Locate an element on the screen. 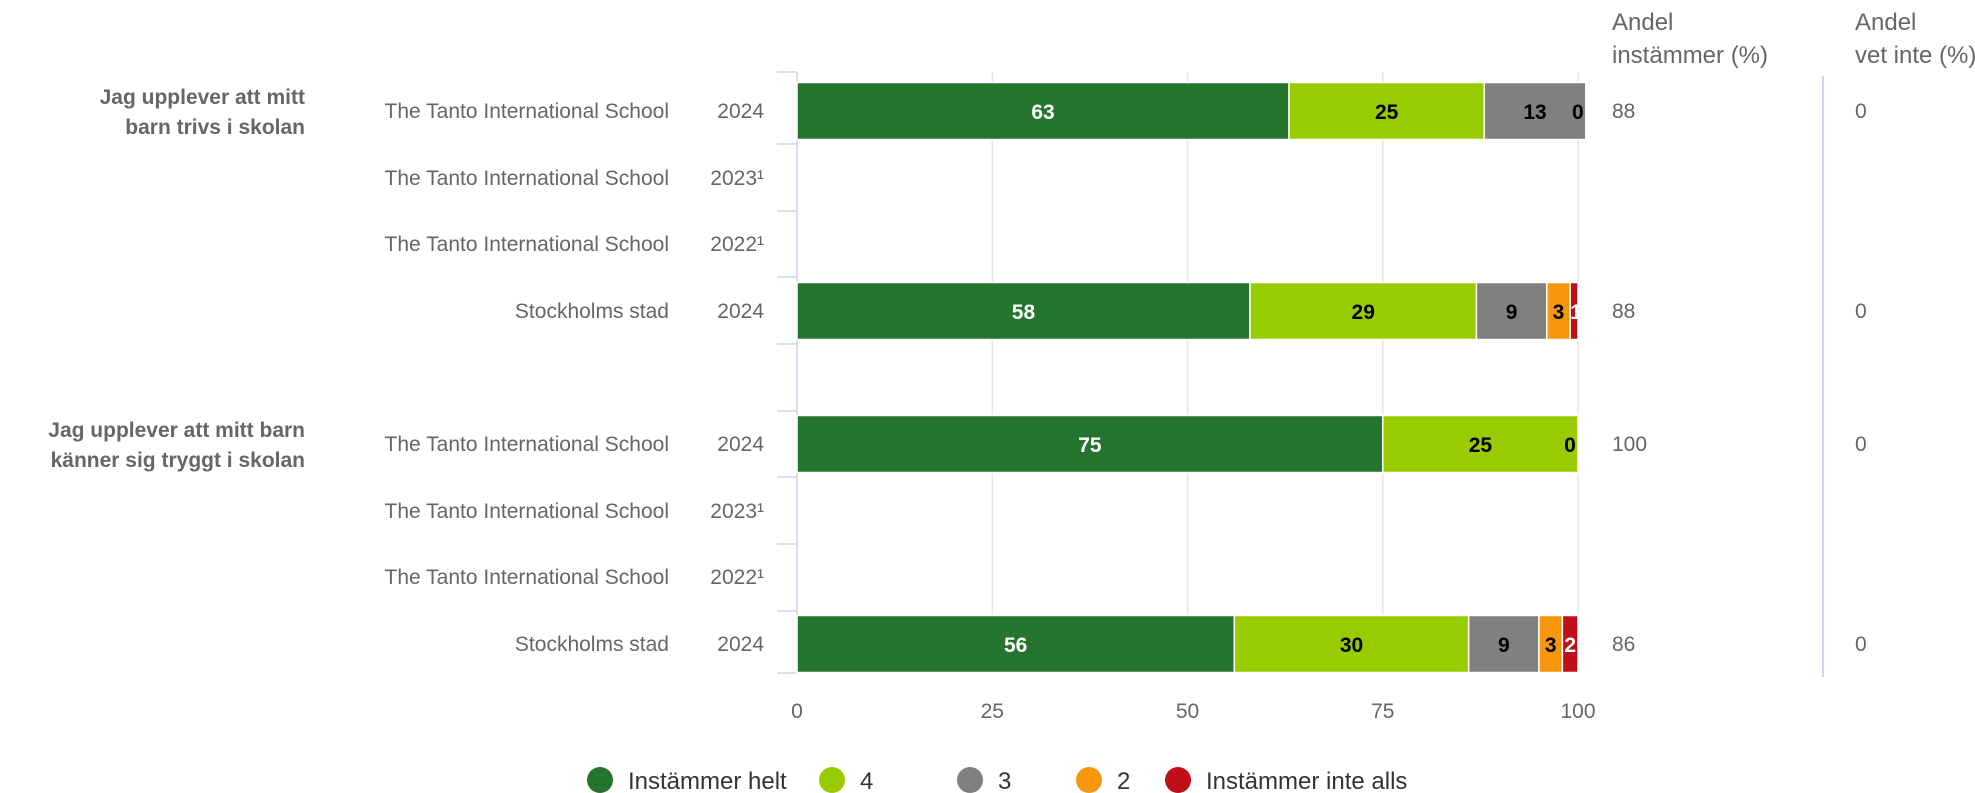 Image resolution: width=1975 pixels, height=793 pixels. data-label: 63 is located at coordinates (1042, 112).